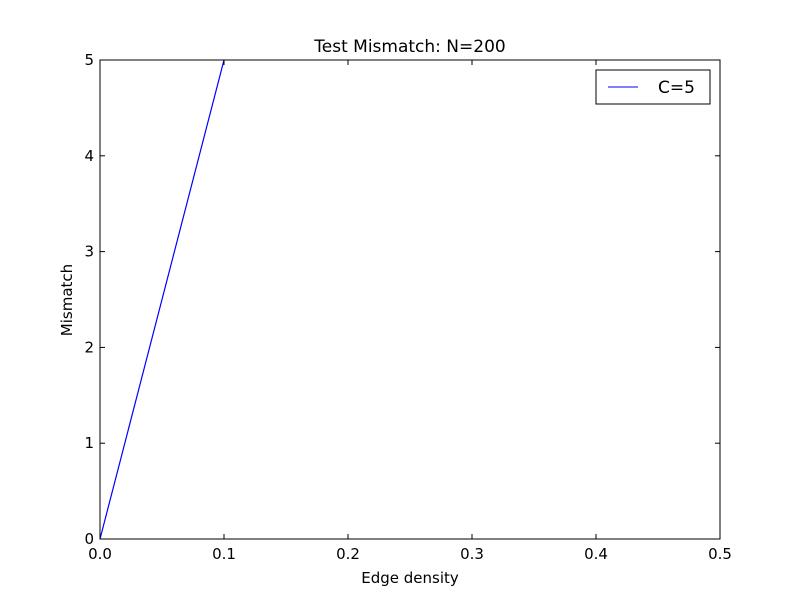  Describe the element at coordinates (89, 539) in the screenshot. I see `y-tick-label: 0` at that location.